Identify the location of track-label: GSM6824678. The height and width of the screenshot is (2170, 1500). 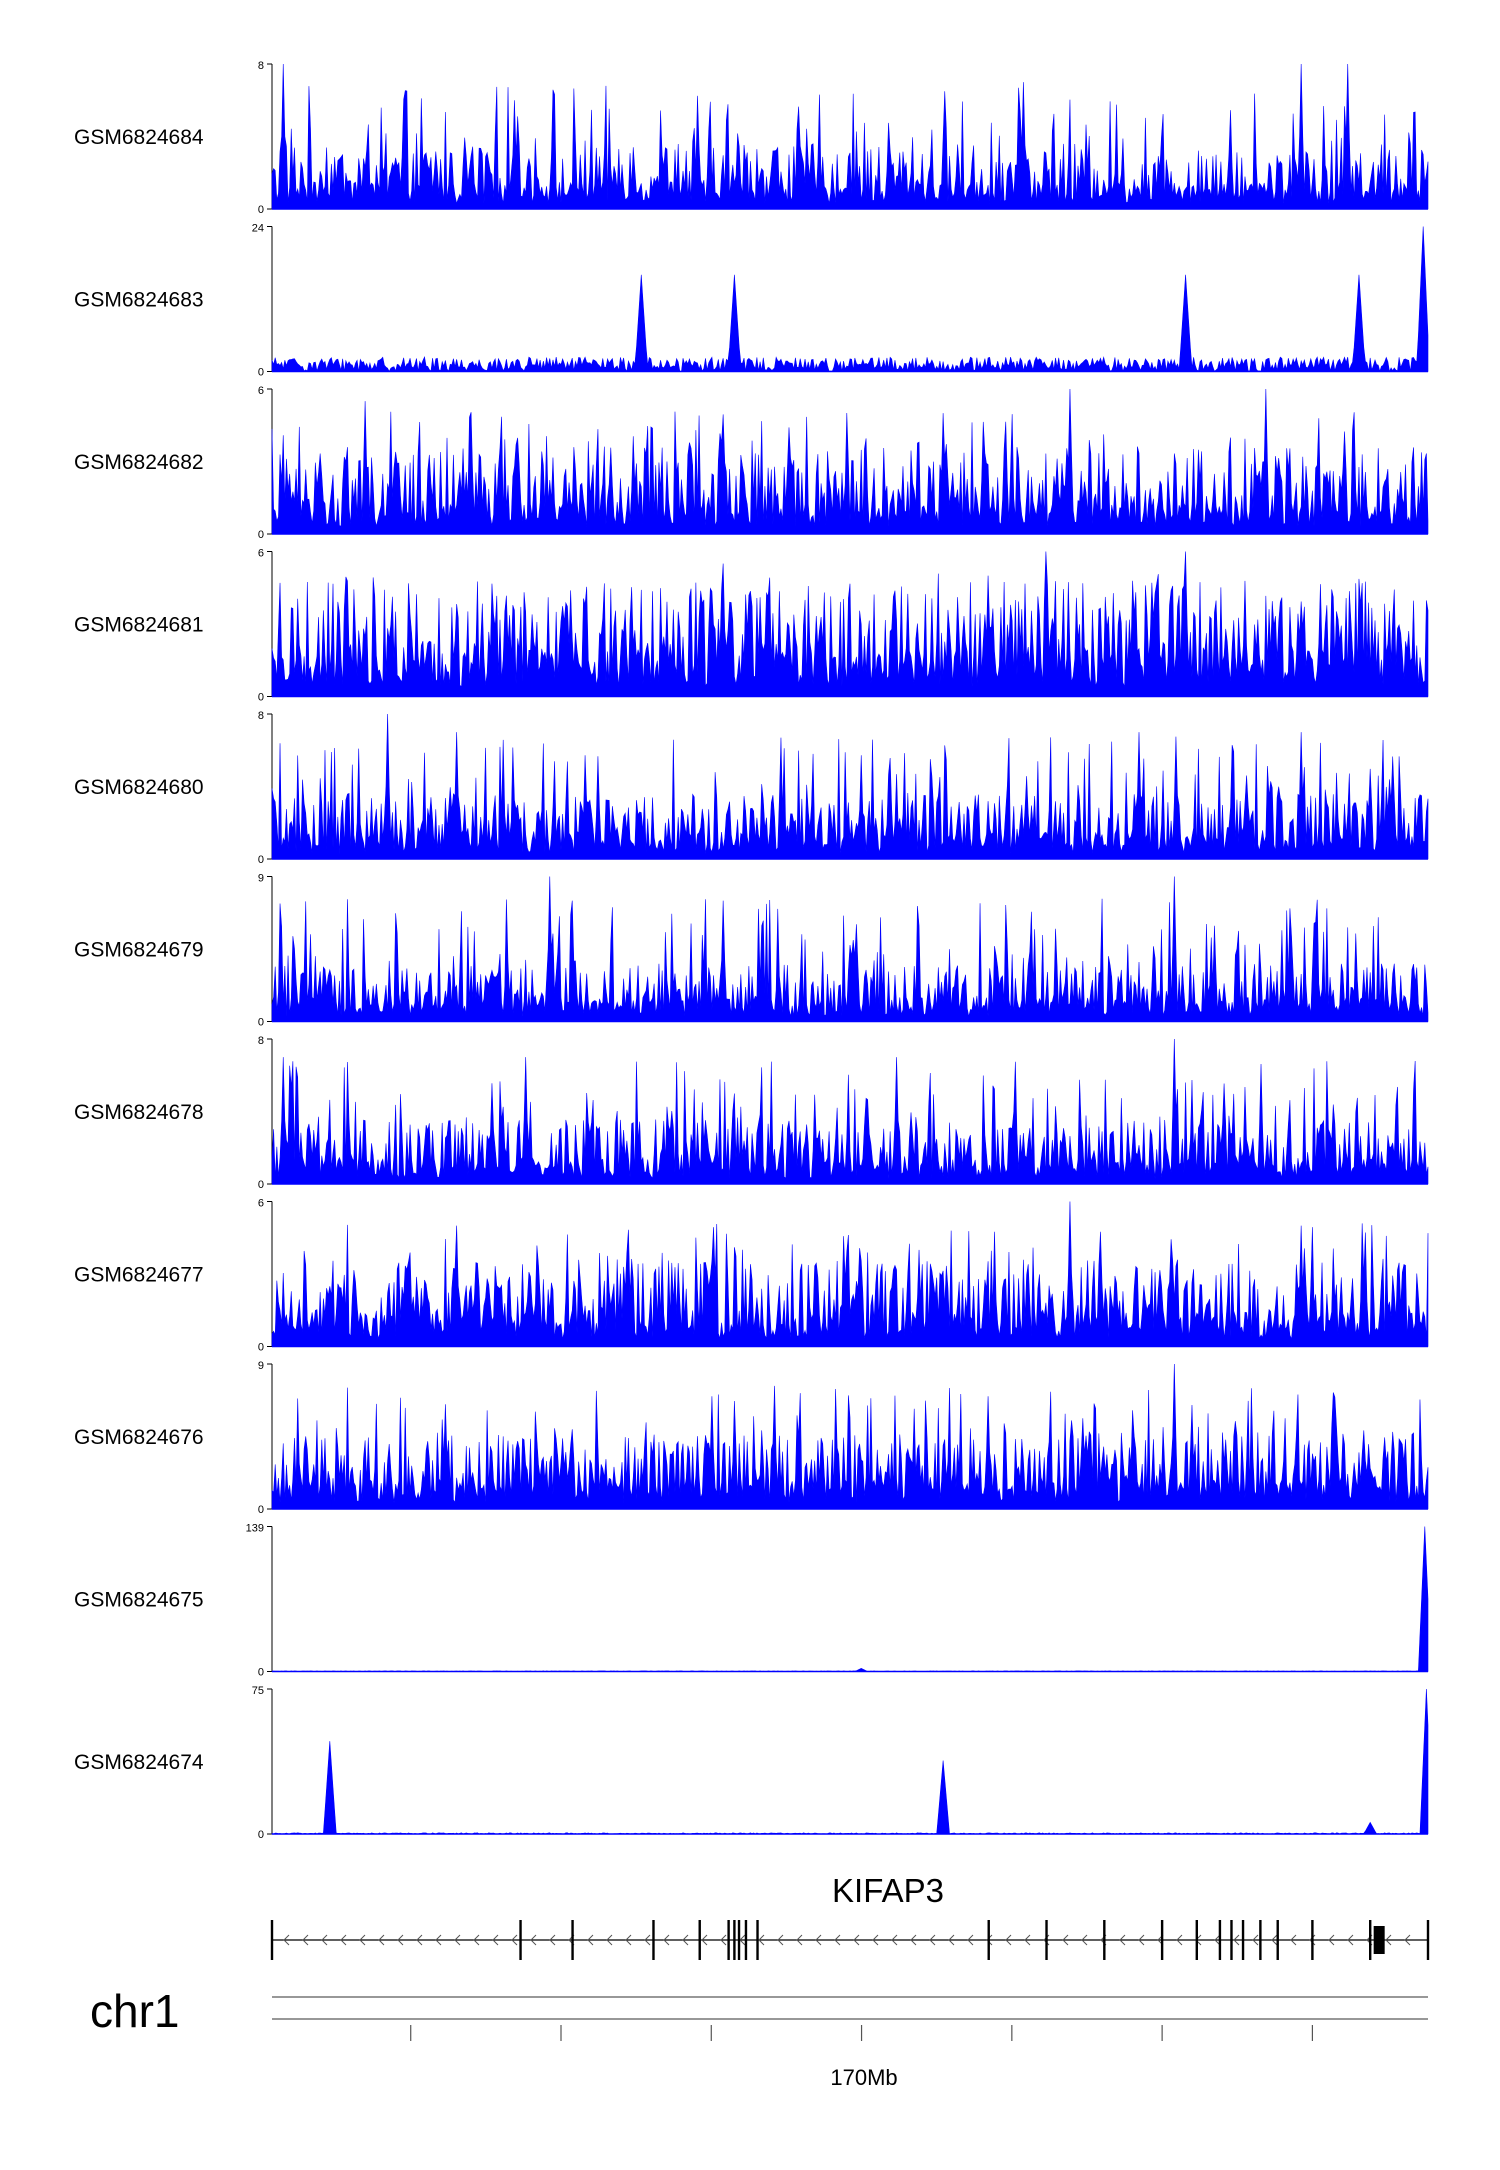
(139, 1112).